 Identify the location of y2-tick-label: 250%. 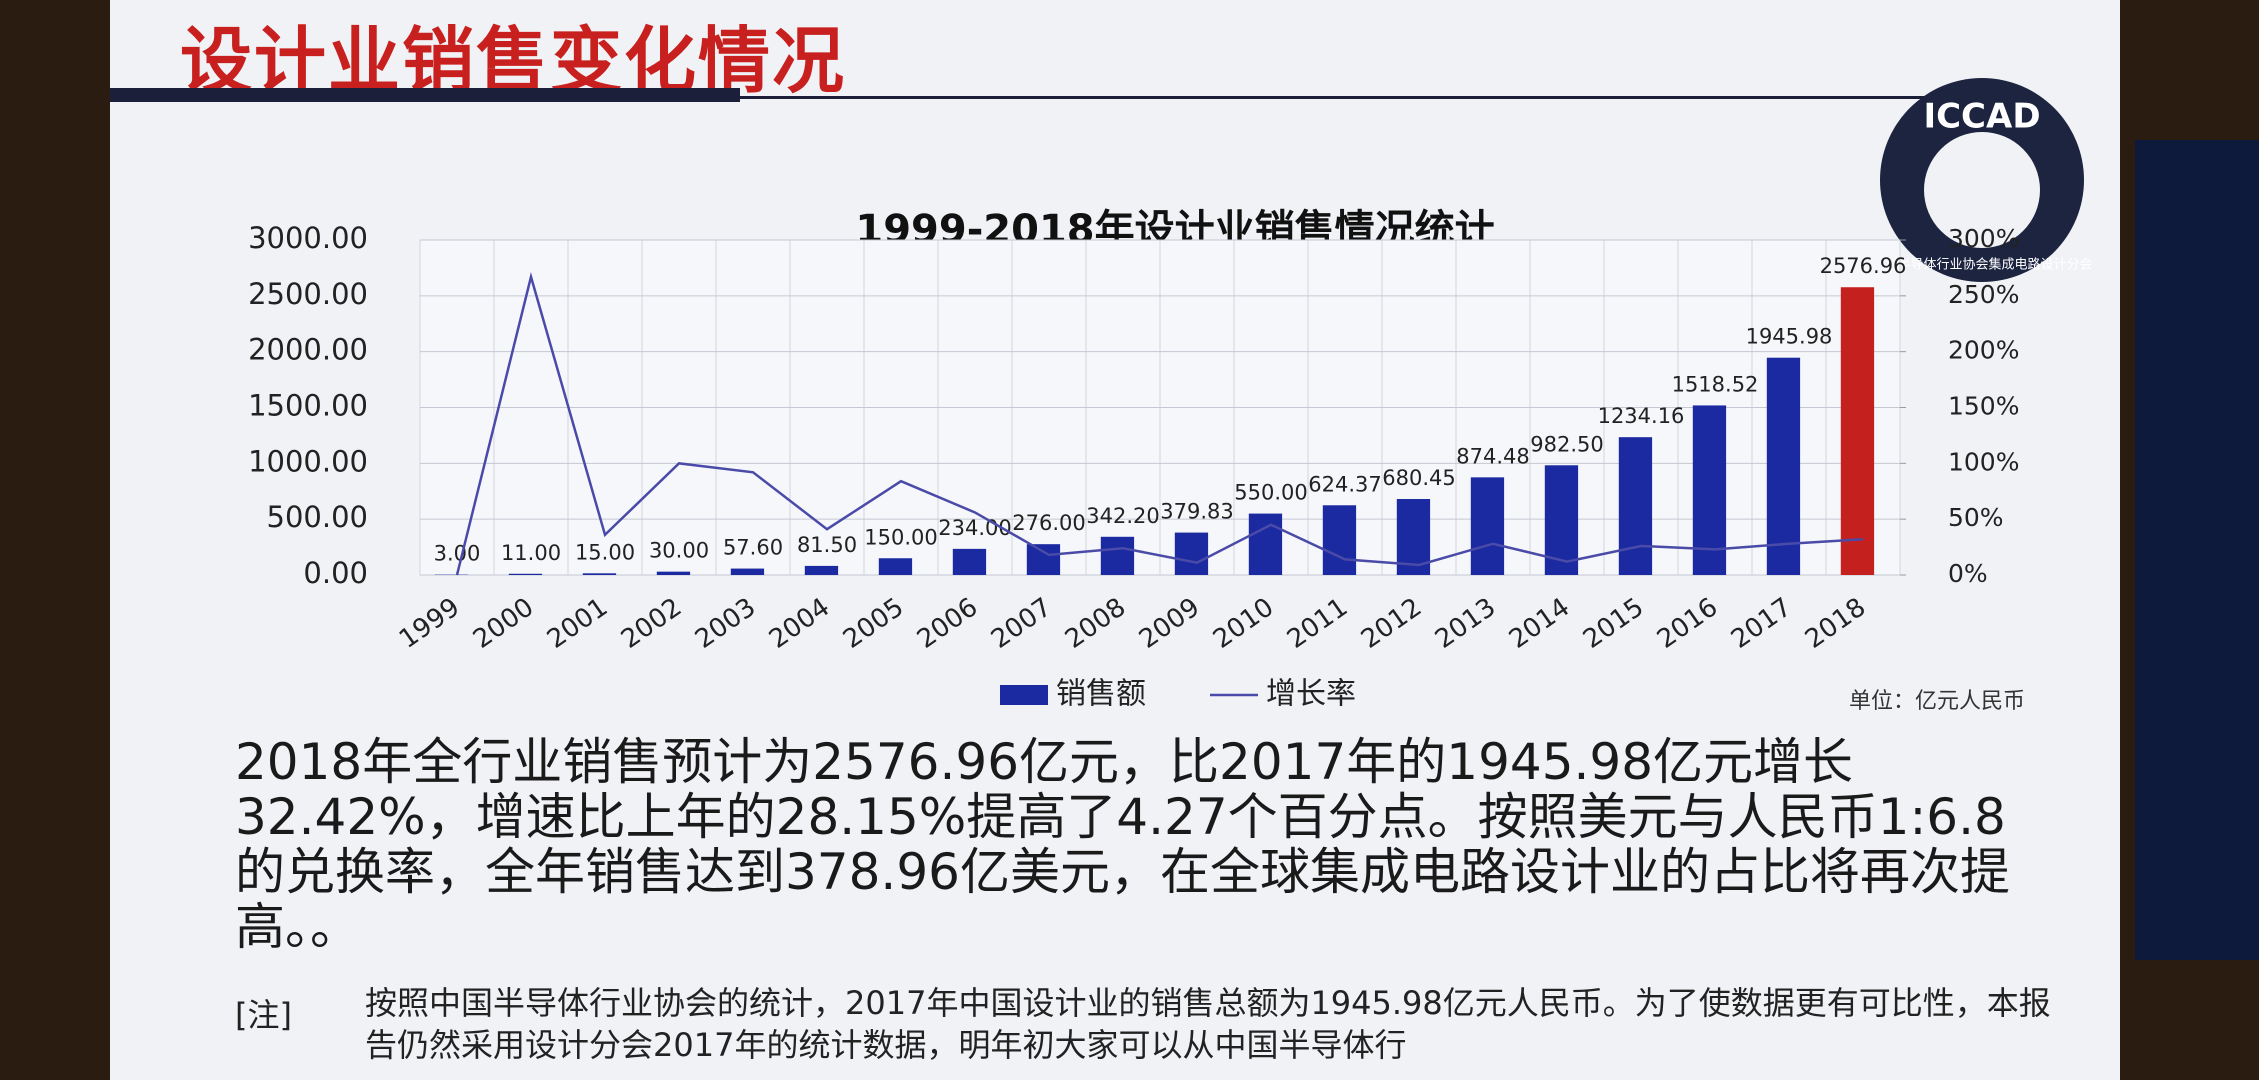
(1983, 294).